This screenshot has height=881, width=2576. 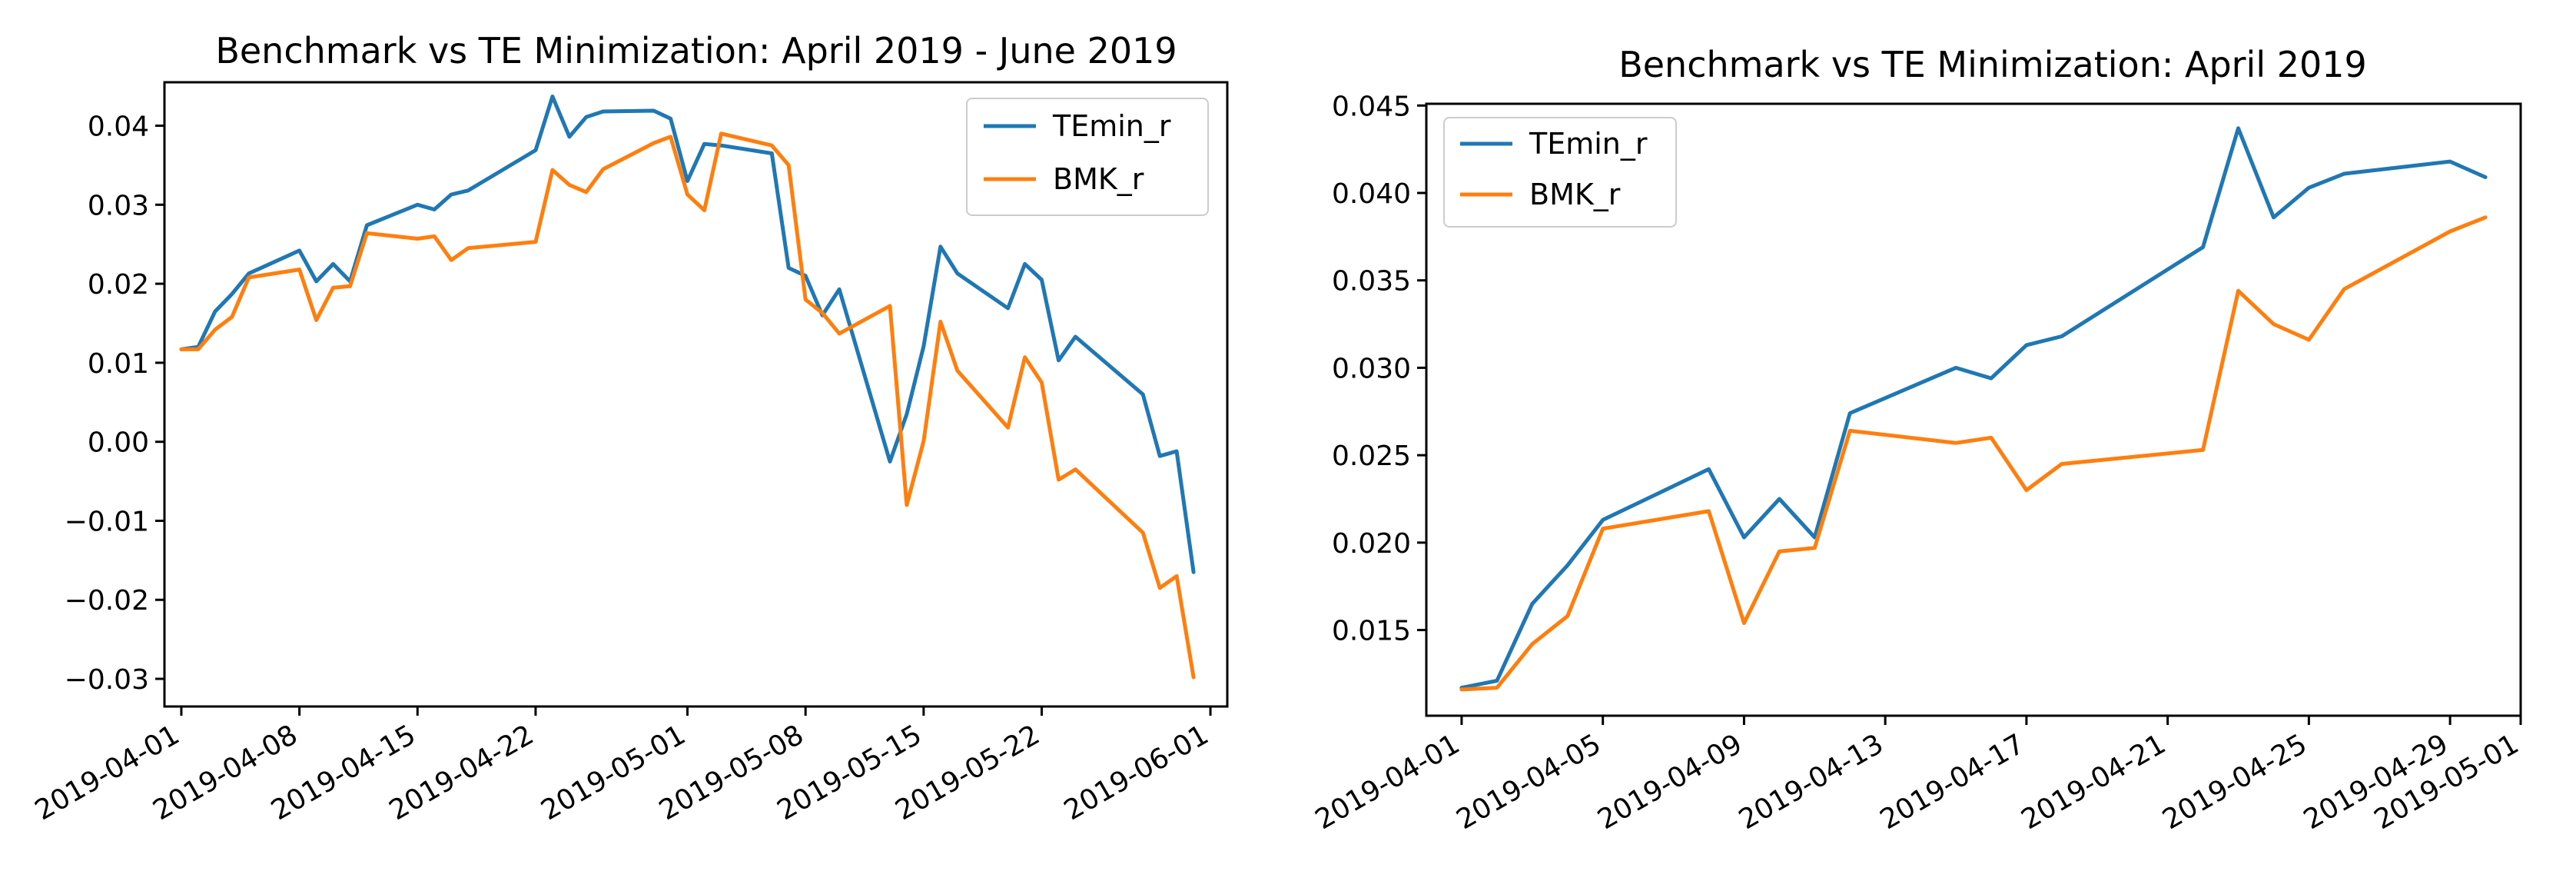 I want to click on y-tick-label: 0.045, so click(x=1371, y=107).